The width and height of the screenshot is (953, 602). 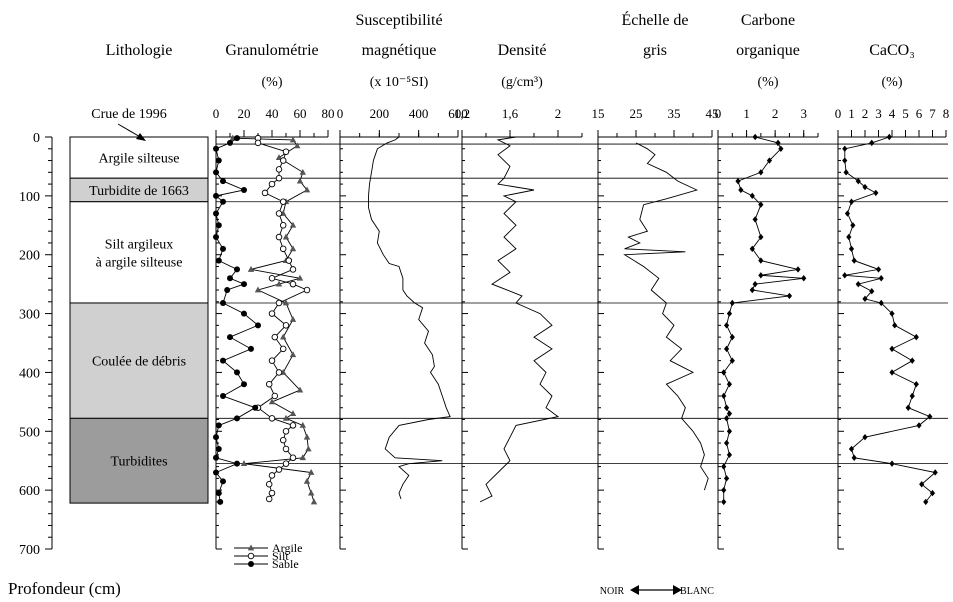 I want to click on lithology-unit-label: Coulée de débris, so click(x=139, y=362).